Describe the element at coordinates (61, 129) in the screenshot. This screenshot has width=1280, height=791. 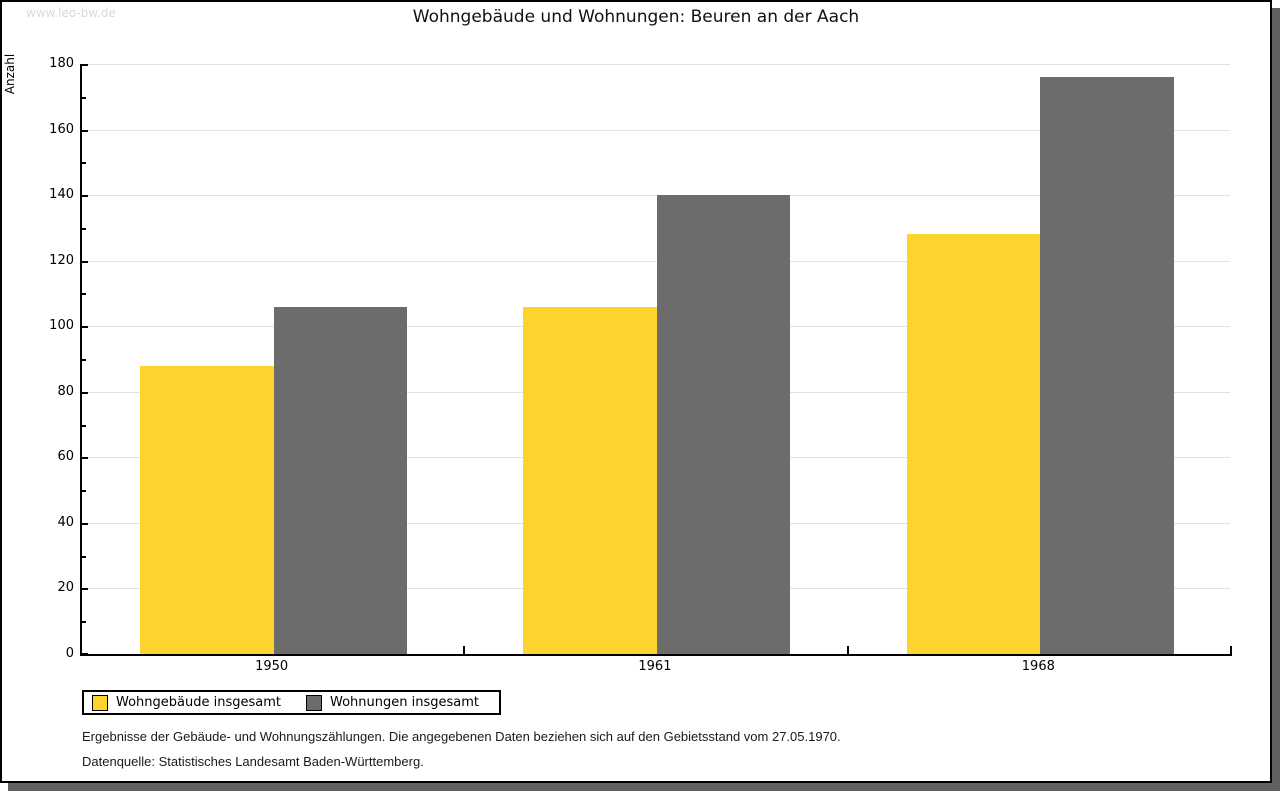
I see `y-tick-label-160: 160` at that location.